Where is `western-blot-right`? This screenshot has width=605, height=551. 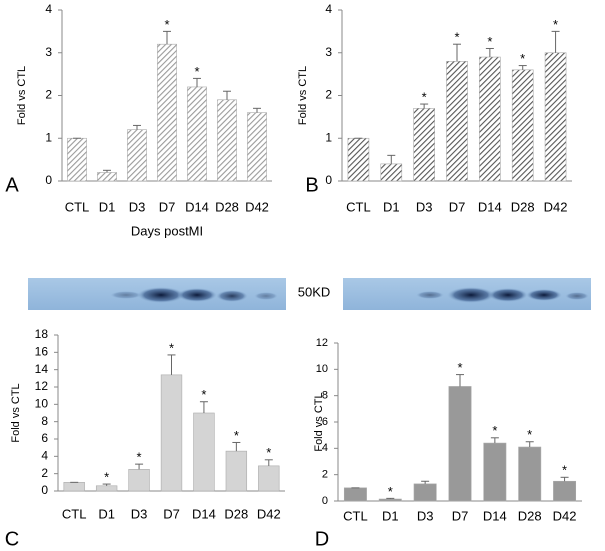
western-blot-right is located at coordinates (467, 294).